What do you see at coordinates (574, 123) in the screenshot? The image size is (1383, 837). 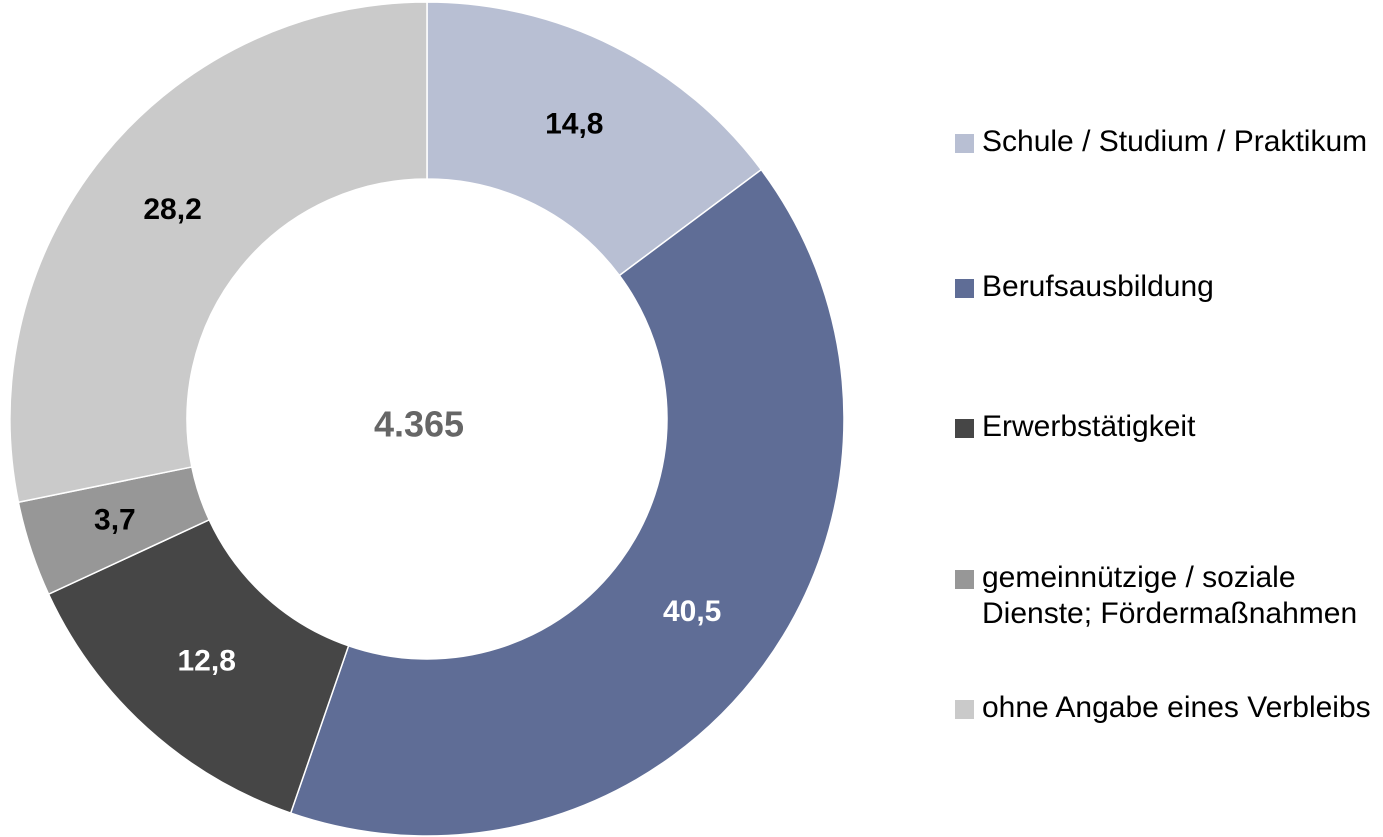 I see `data-label: 14,8` at bounding box center [574, 123].